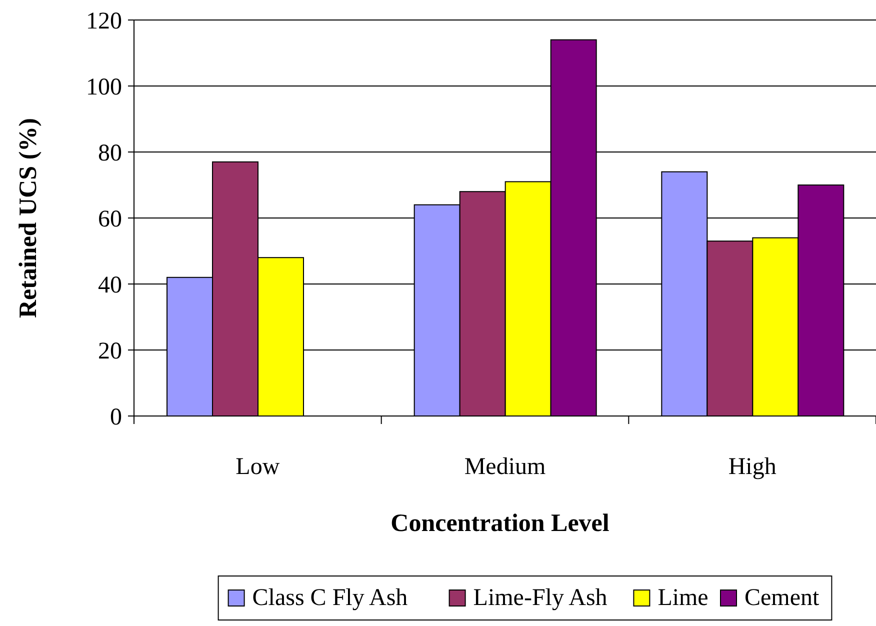  What do you see at coordinates (782, 598) in the screenshot?
I see `legend-label: Cement` at bounding box center [782, 598].